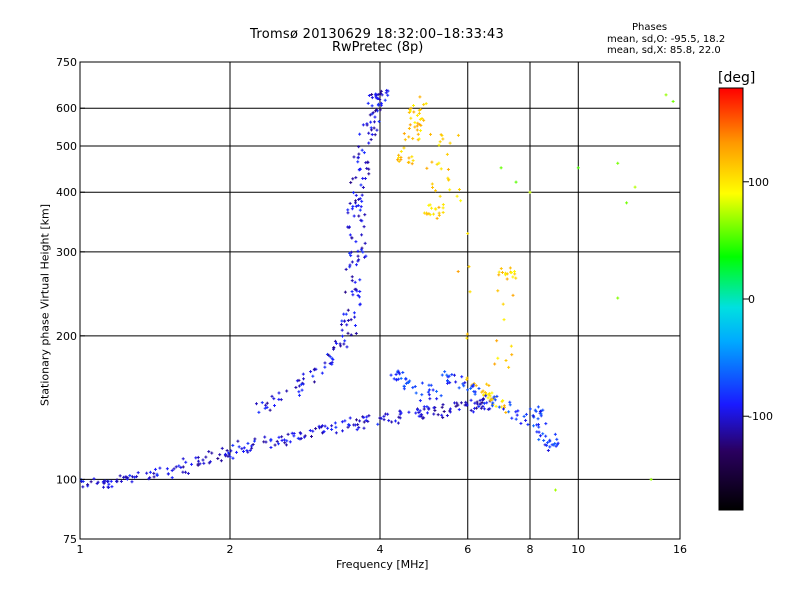 This screenshot has height=600, width=800. Describe the element at coordinates (680, 549) in the screenshot. I see `x-tick-label: 16` at that location.